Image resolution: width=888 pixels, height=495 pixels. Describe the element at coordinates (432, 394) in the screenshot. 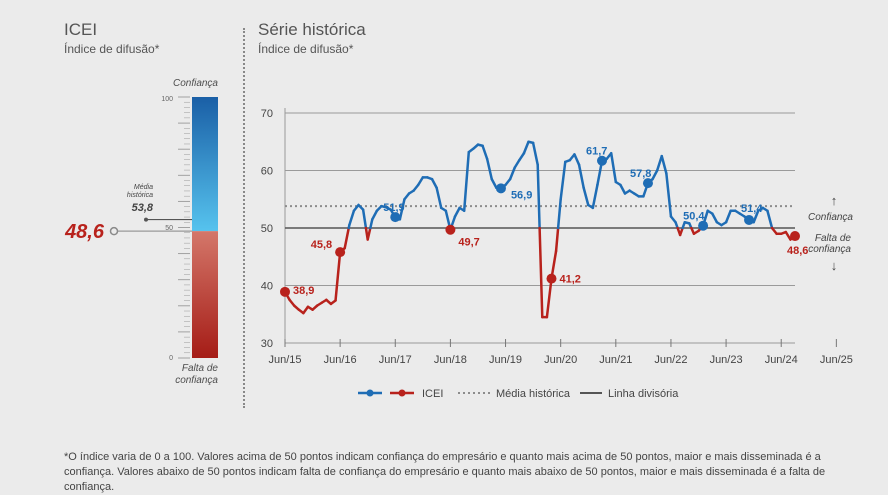

I see `legend-icei-label: ICEI` at that location.